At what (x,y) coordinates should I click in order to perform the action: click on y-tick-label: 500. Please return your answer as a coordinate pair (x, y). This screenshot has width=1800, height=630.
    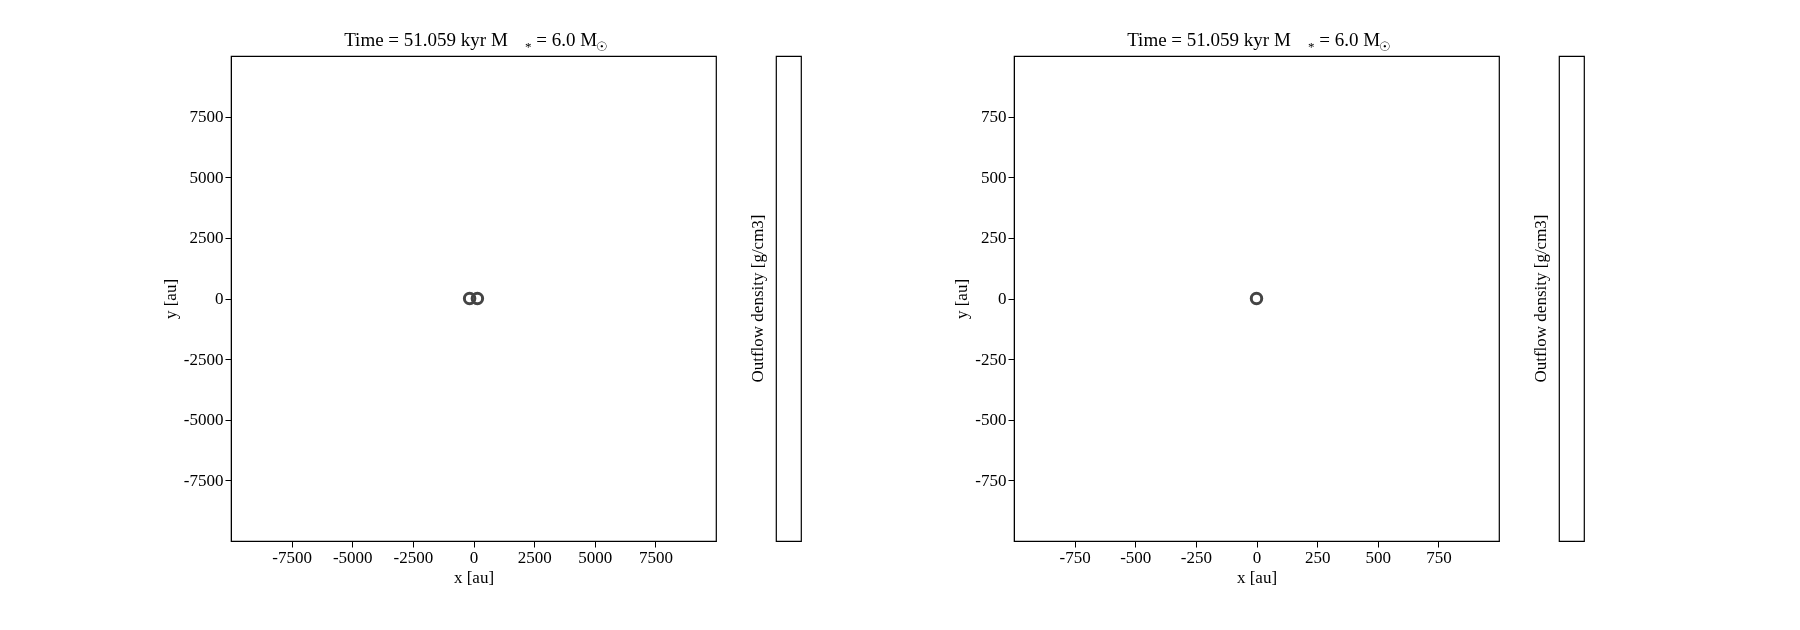
    Looking at the image, I should click on (994, 177).